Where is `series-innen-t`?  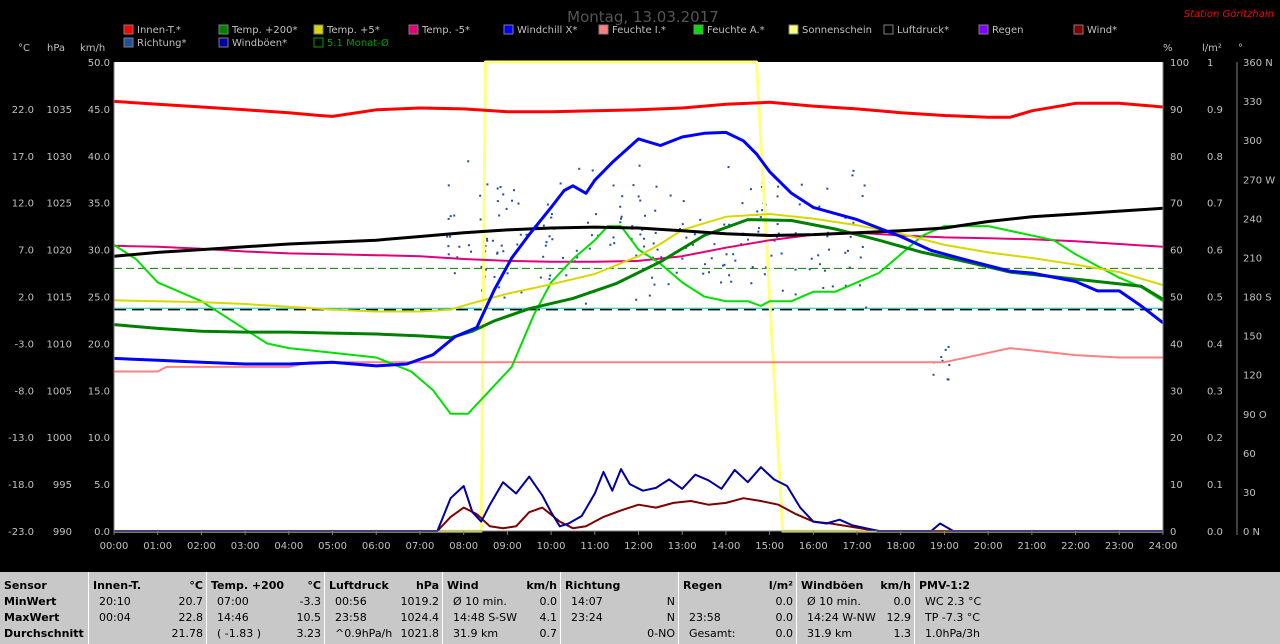
series-innen-t is located at coordinates (638, 109).